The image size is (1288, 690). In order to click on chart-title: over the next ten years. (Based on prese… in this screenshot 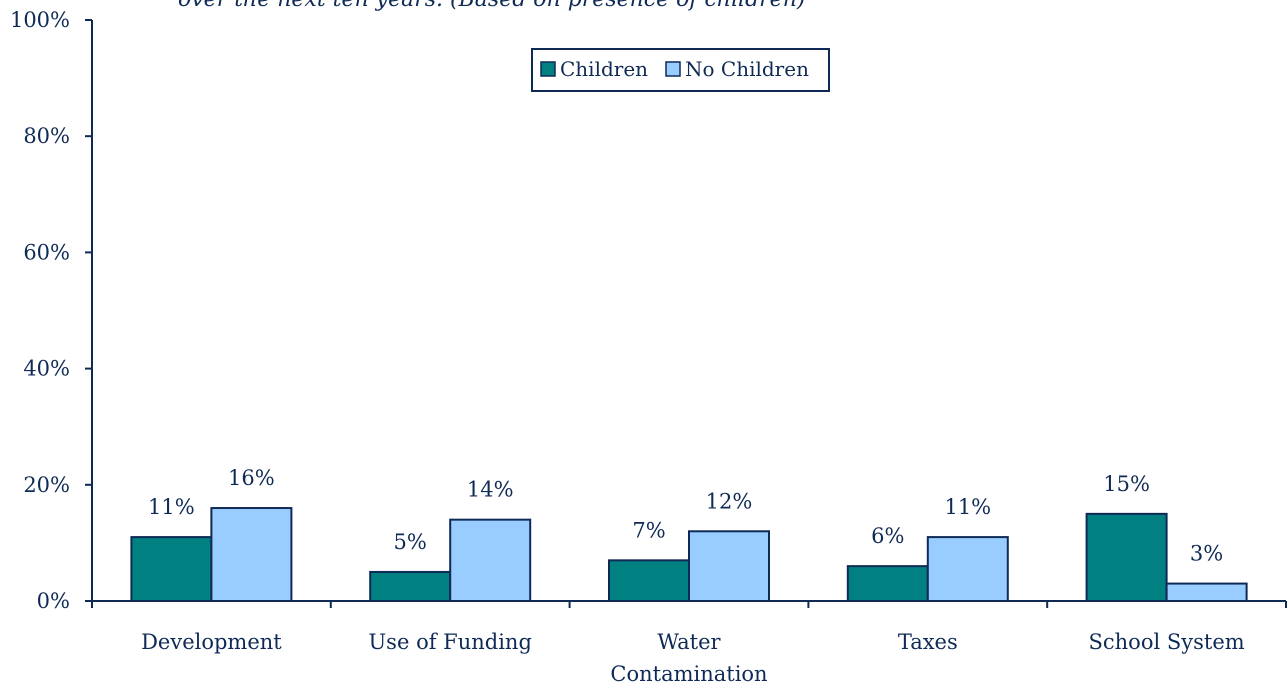, I will do `click(491, 6)`.